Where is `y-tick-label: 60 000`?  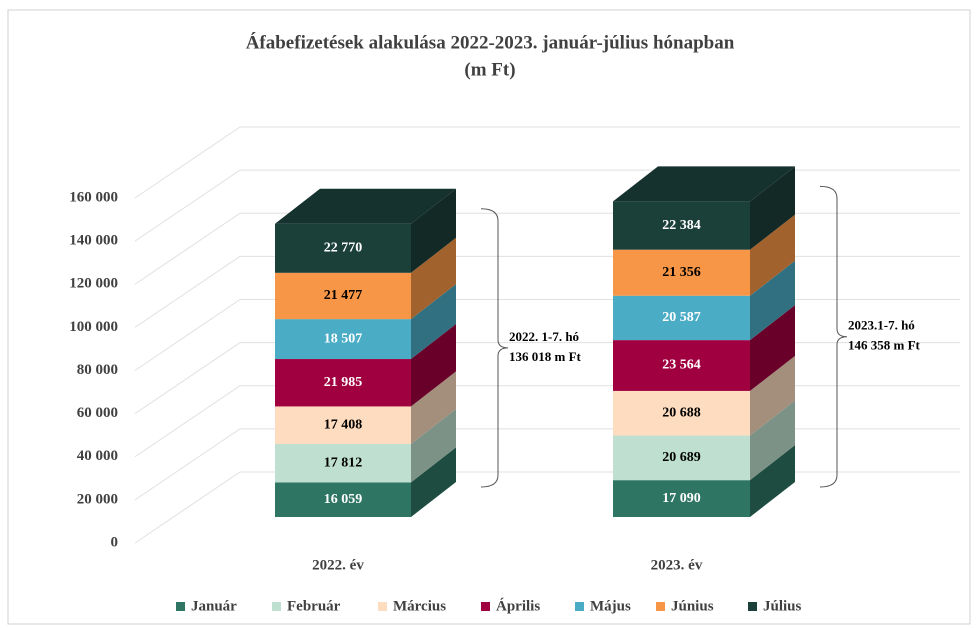 y-tick-label: 60 000 is located at coordinates (97, 413).